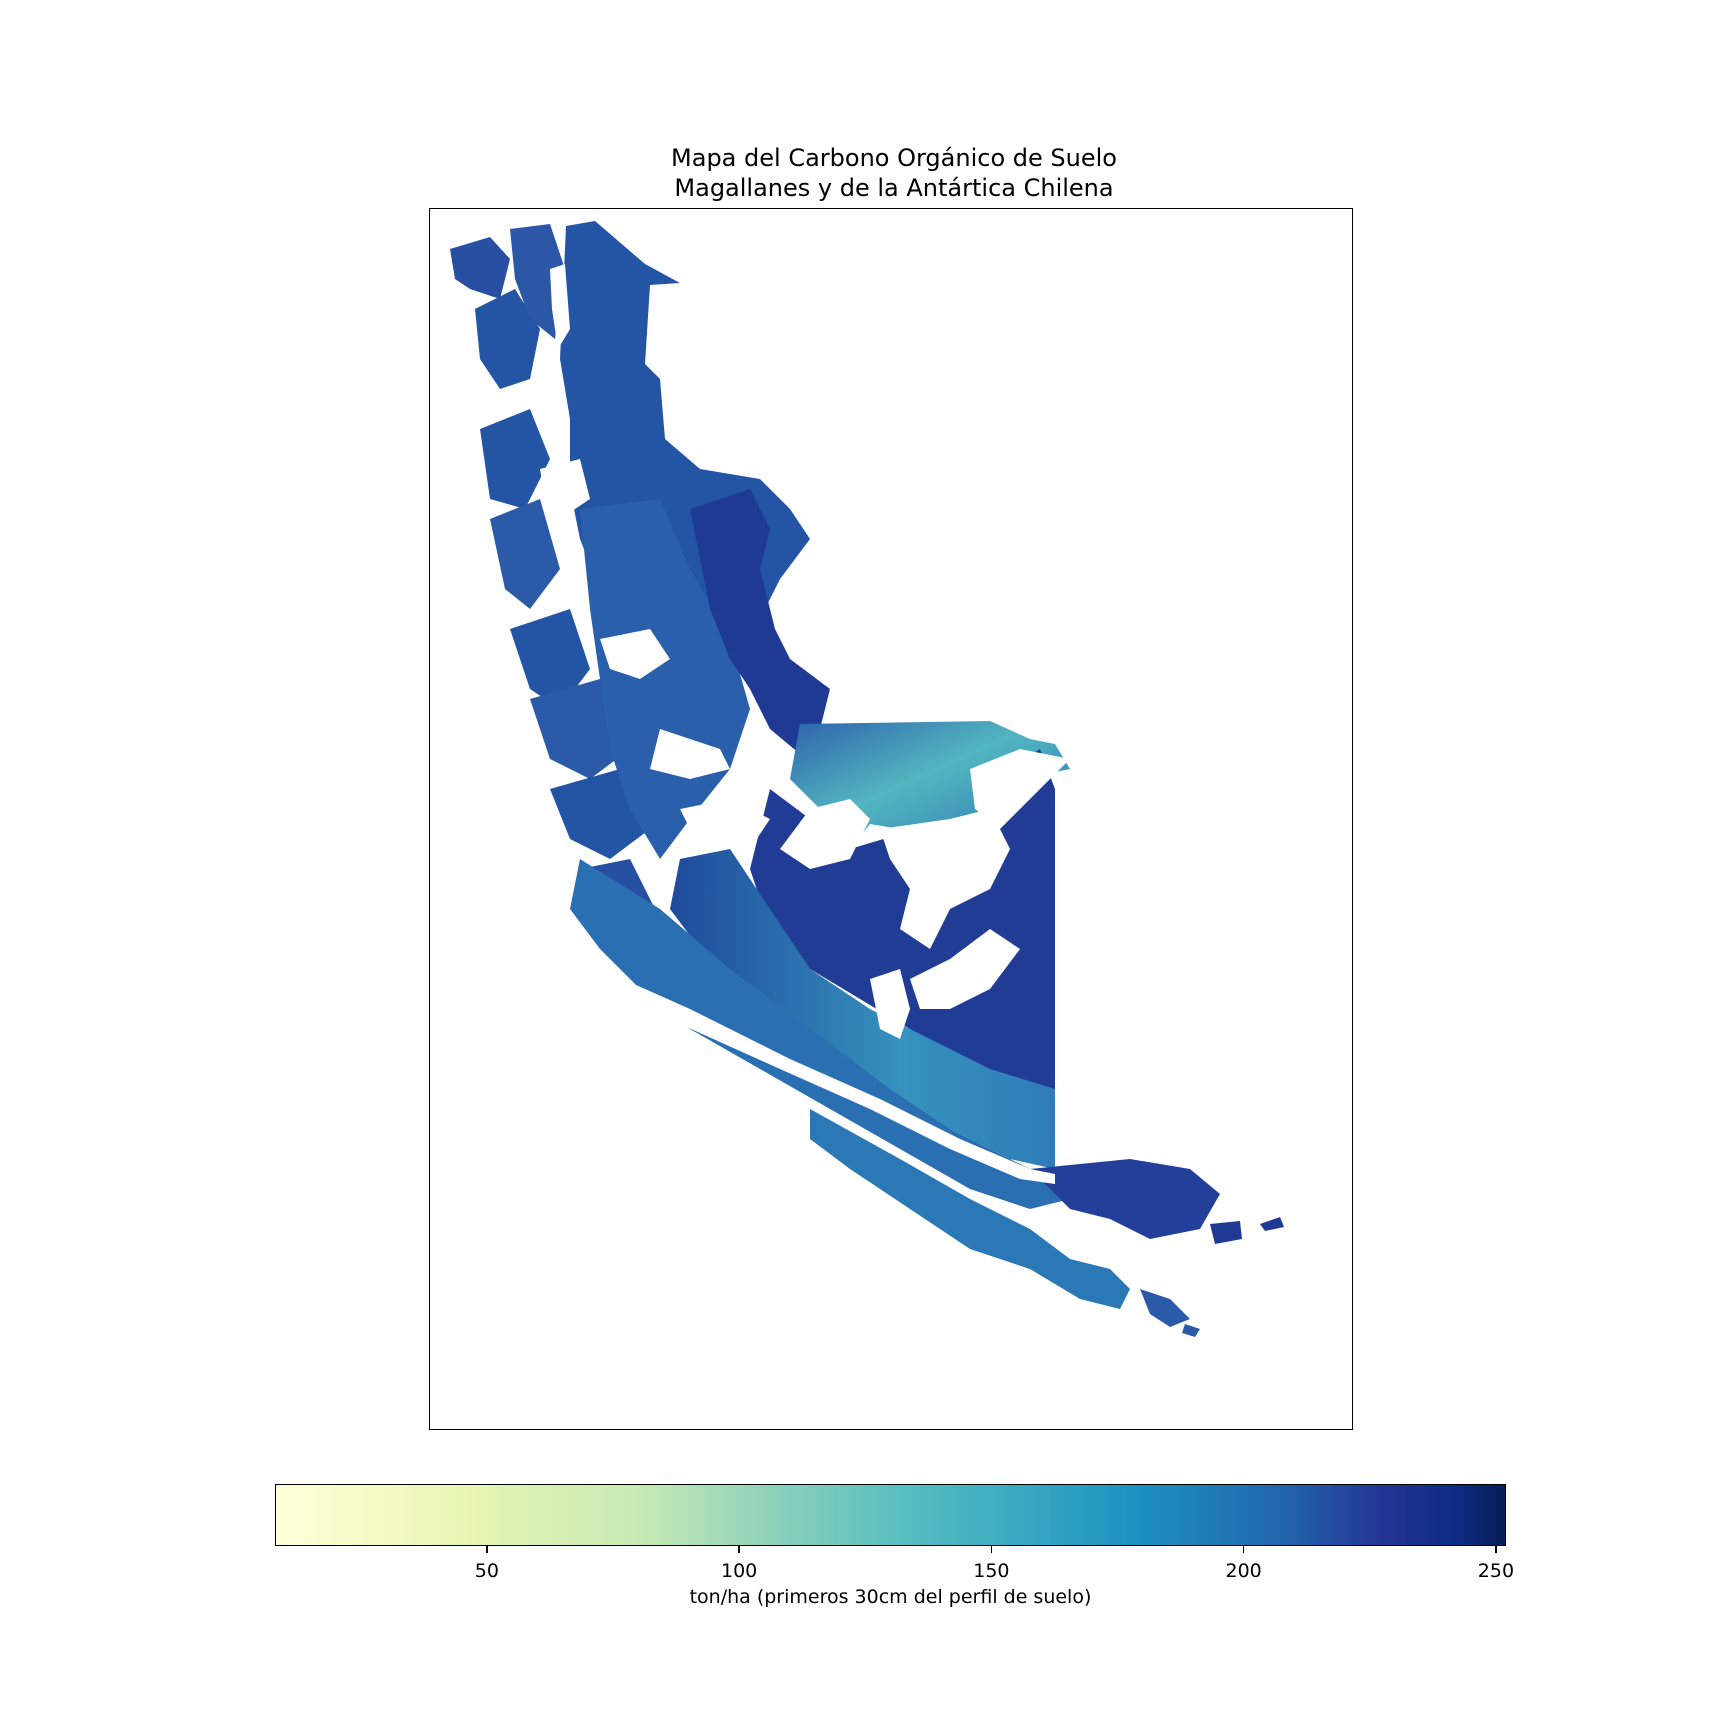 The image size is (1728, 1728). What do you see at coordinates (825, 834) in the screenshot?
I see `channel-otway-sound` at bounding box center [825, 834].